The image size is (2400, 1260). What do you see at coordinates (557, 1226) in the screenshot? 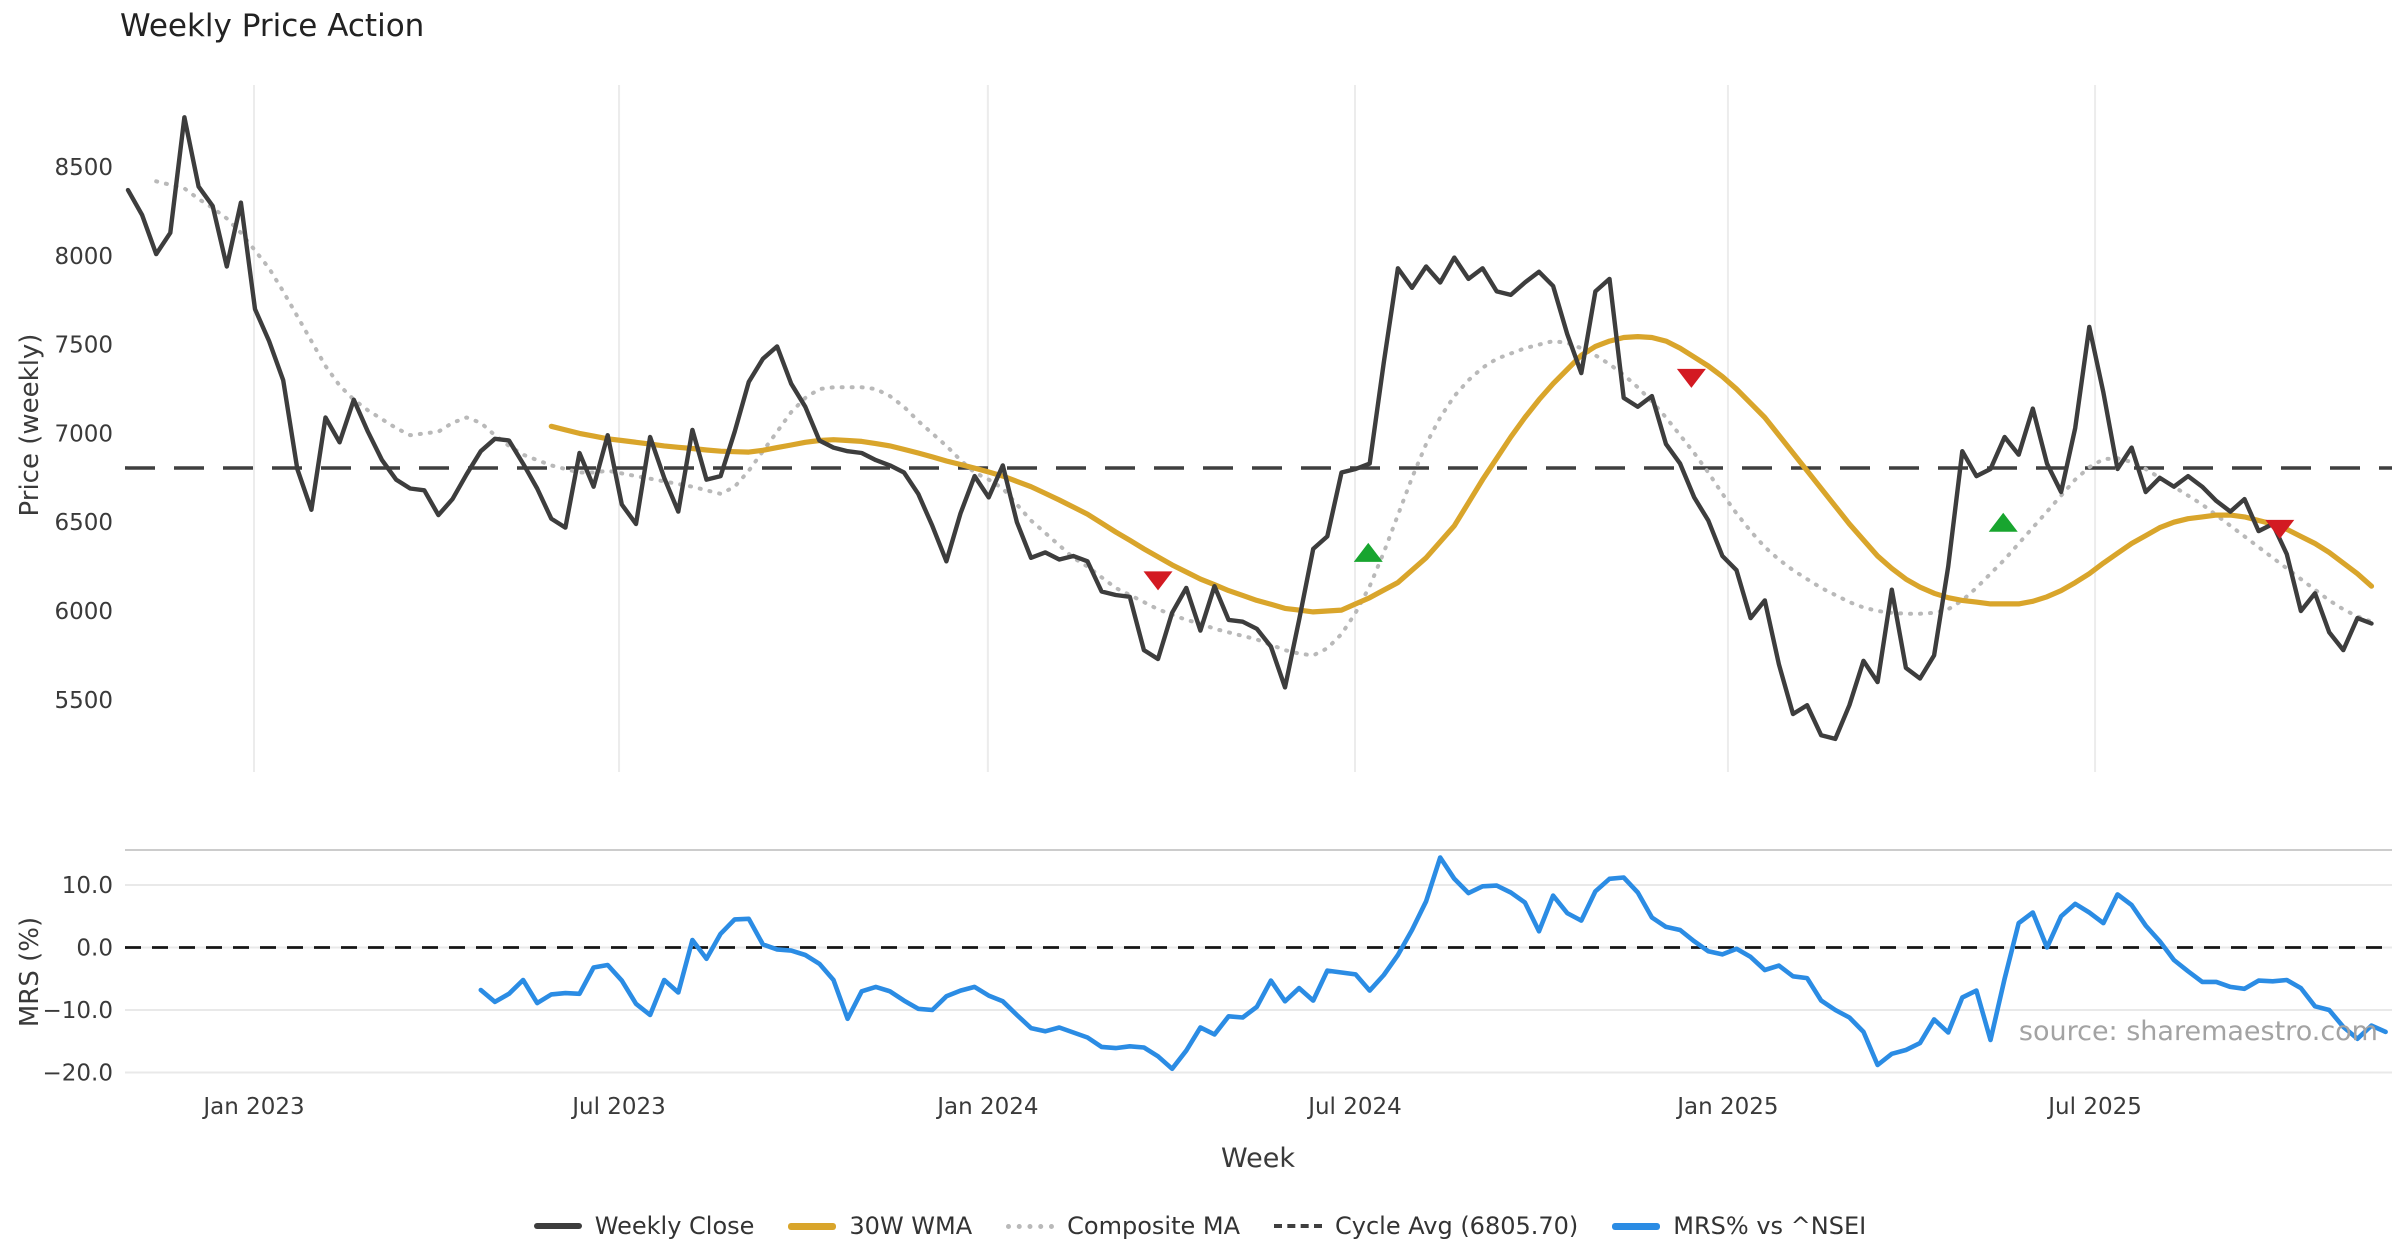
I see `weekly-close-swatch-icon` at bounding box center [557, 1226].